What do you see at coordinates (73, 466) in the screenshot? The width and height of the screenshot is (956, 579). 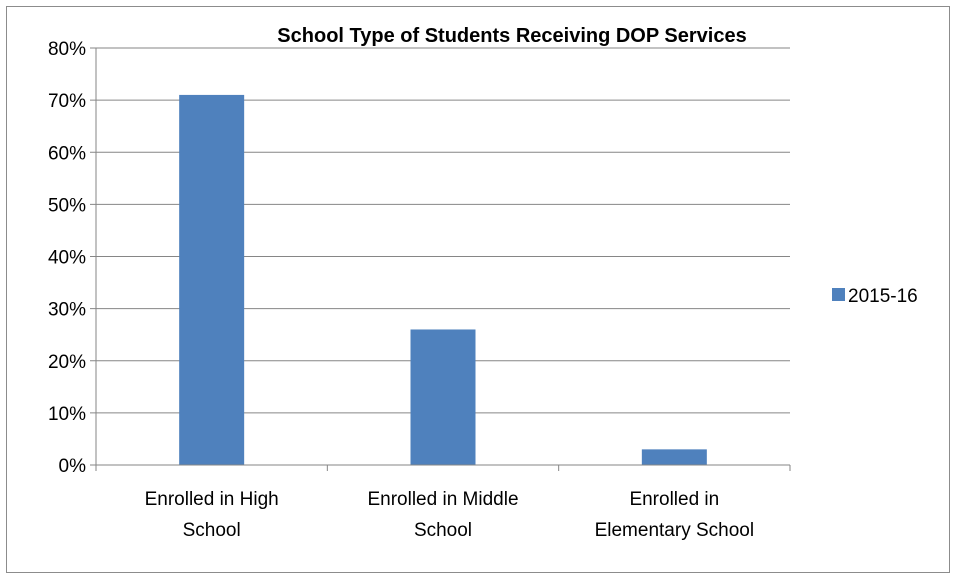 I see `y-tick-label: 0%` at bounding box center [73, 466].